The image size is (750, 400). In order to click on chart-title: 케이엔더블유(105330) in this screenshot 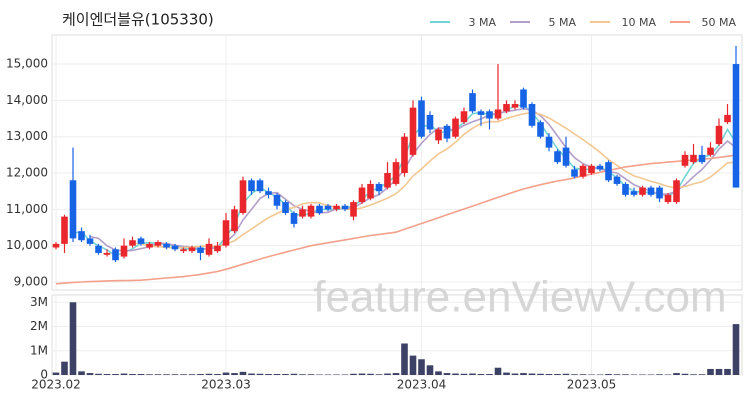, I will do `click(138, 20)`.